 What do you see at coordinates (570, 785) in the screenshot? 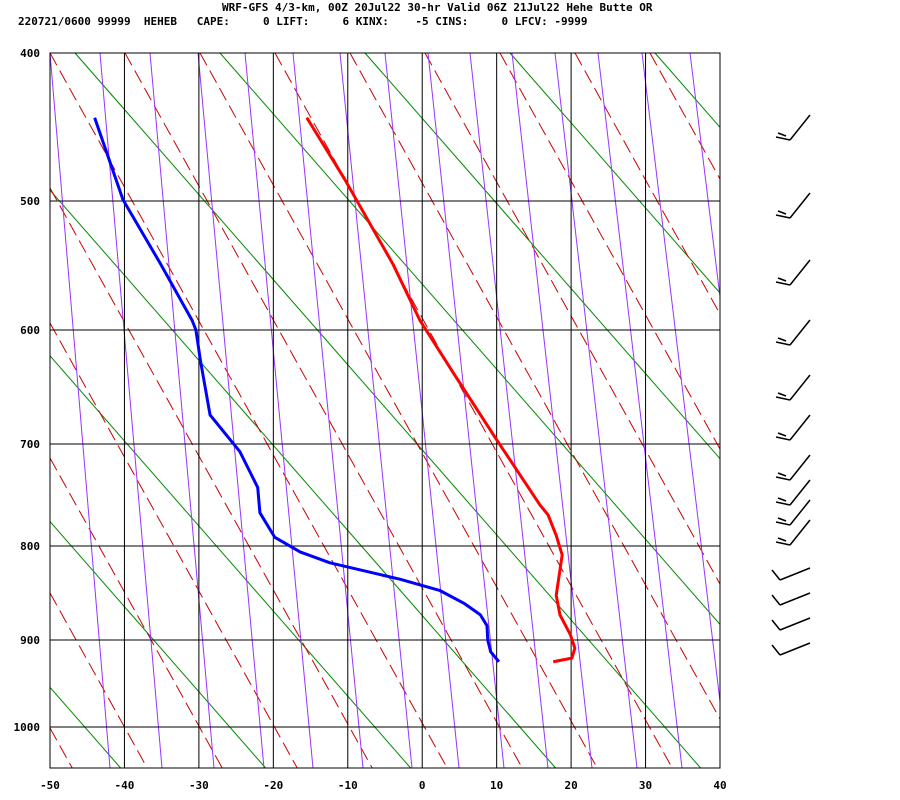
I see `x-tick-label: 20` at bounding box center [570, 785].